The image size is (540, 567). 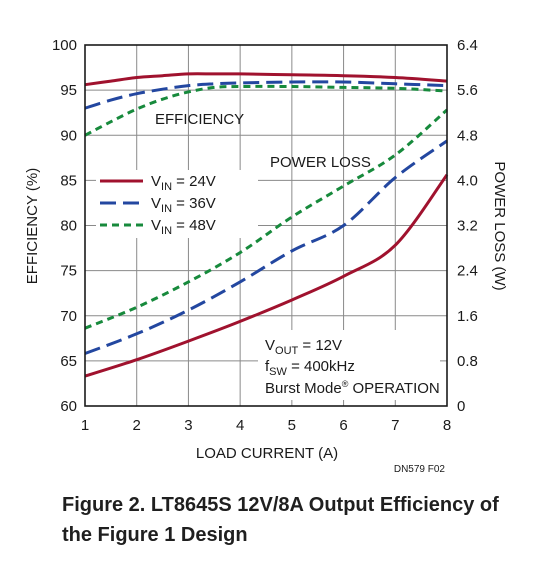 What do you see at coordinates (395, 425) in the screenshot?
I see `x-tick-label: 7` at bounding box center [395, 425].